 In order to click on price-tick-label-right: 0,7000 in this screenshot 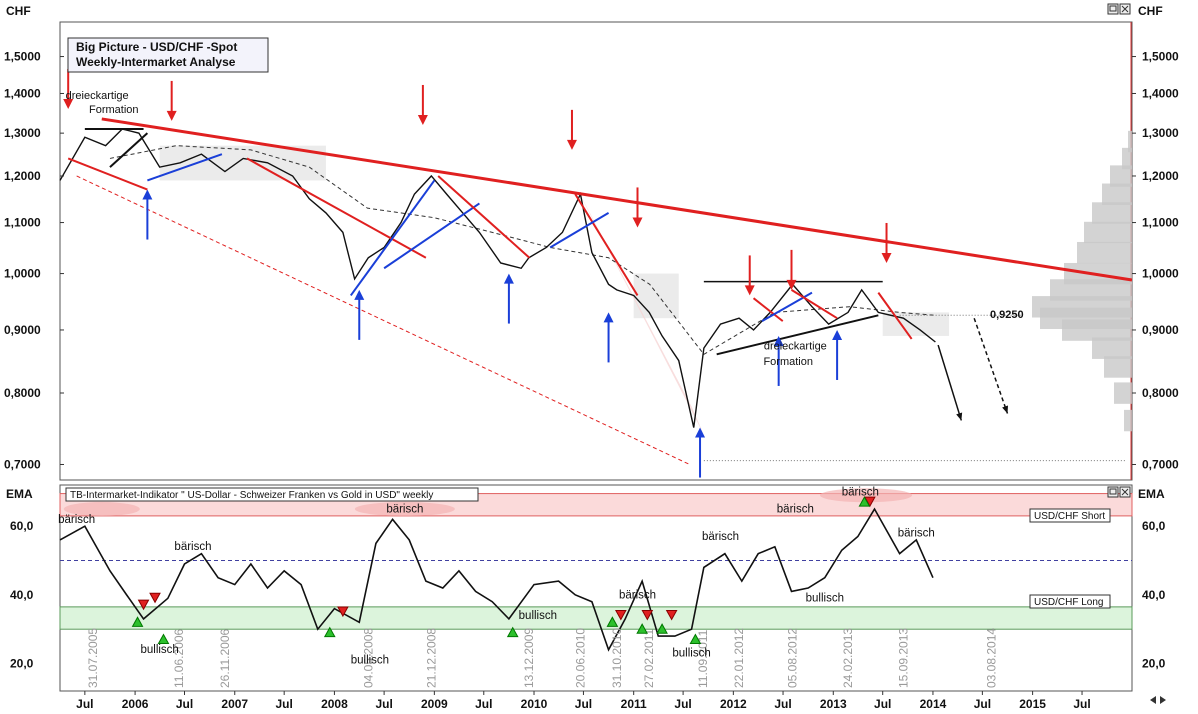, I will do `click(1160, 464)`.